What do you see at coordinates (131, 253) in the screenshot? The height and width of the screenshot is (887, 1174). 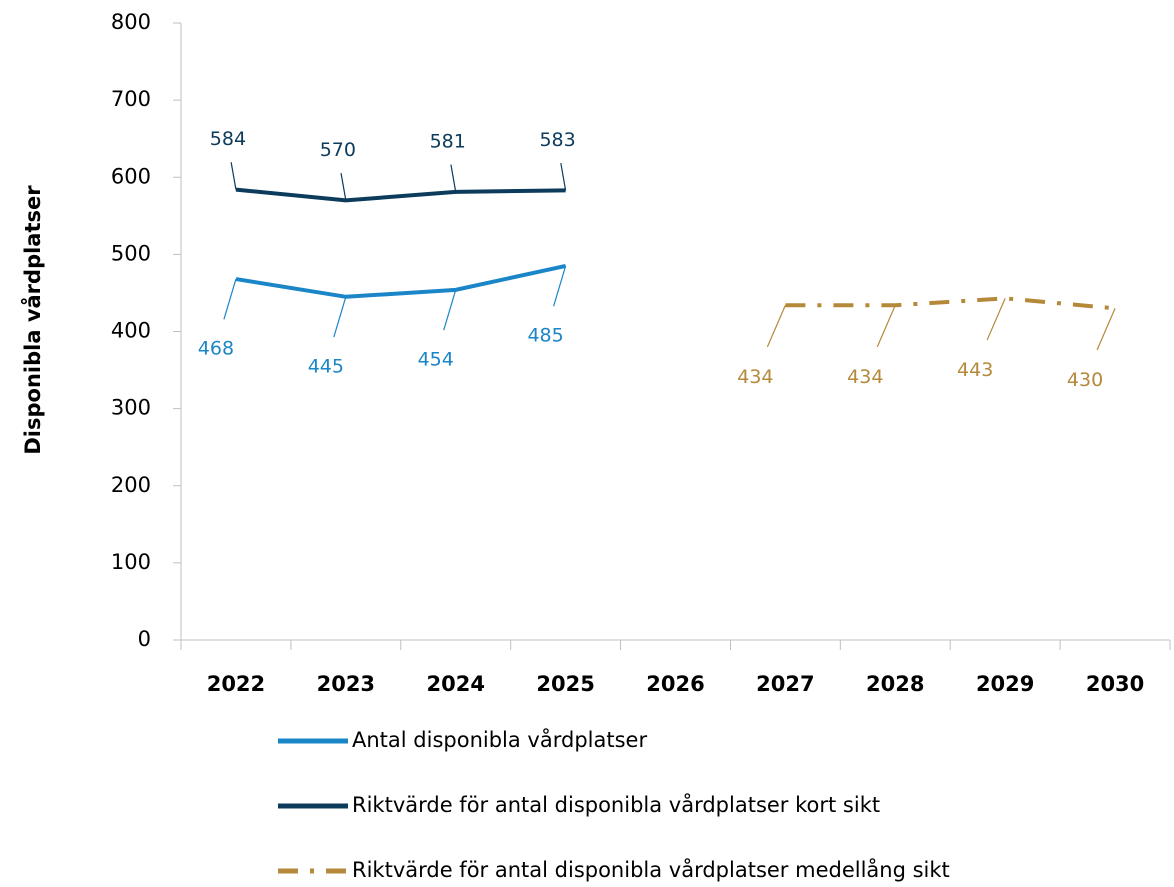 I see `y-tick-label: 500` at bounding box center [131, 253].